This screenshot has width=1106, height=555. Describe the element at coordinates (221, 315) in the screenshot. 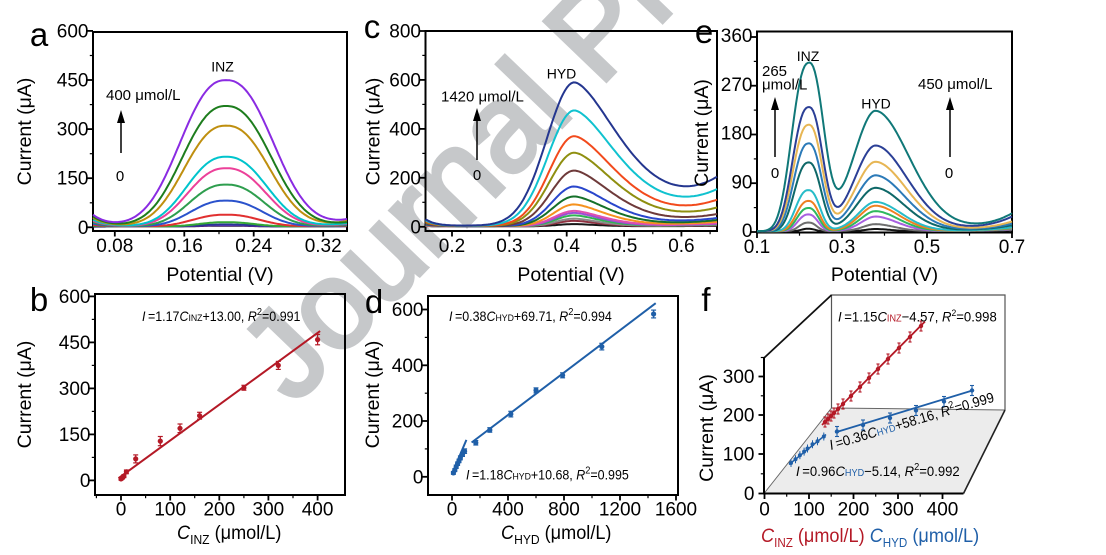

I see `svg-text: I =1.17CINZ+13.00, R2=0.991` at that location.